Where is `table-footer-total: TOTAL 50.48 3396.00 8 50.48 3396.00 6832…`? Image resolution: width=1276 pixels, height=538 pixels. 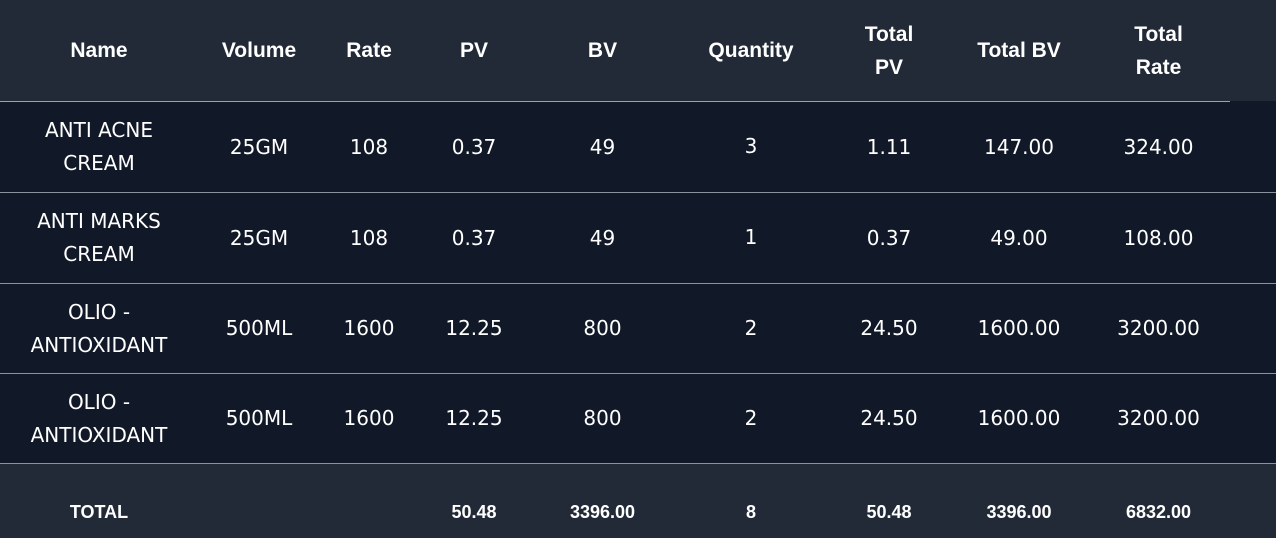
table-footer-total: TOTAL 50.48 3396.00 8 50.48 3396.00 6832… is located at coordinates (638, 501).